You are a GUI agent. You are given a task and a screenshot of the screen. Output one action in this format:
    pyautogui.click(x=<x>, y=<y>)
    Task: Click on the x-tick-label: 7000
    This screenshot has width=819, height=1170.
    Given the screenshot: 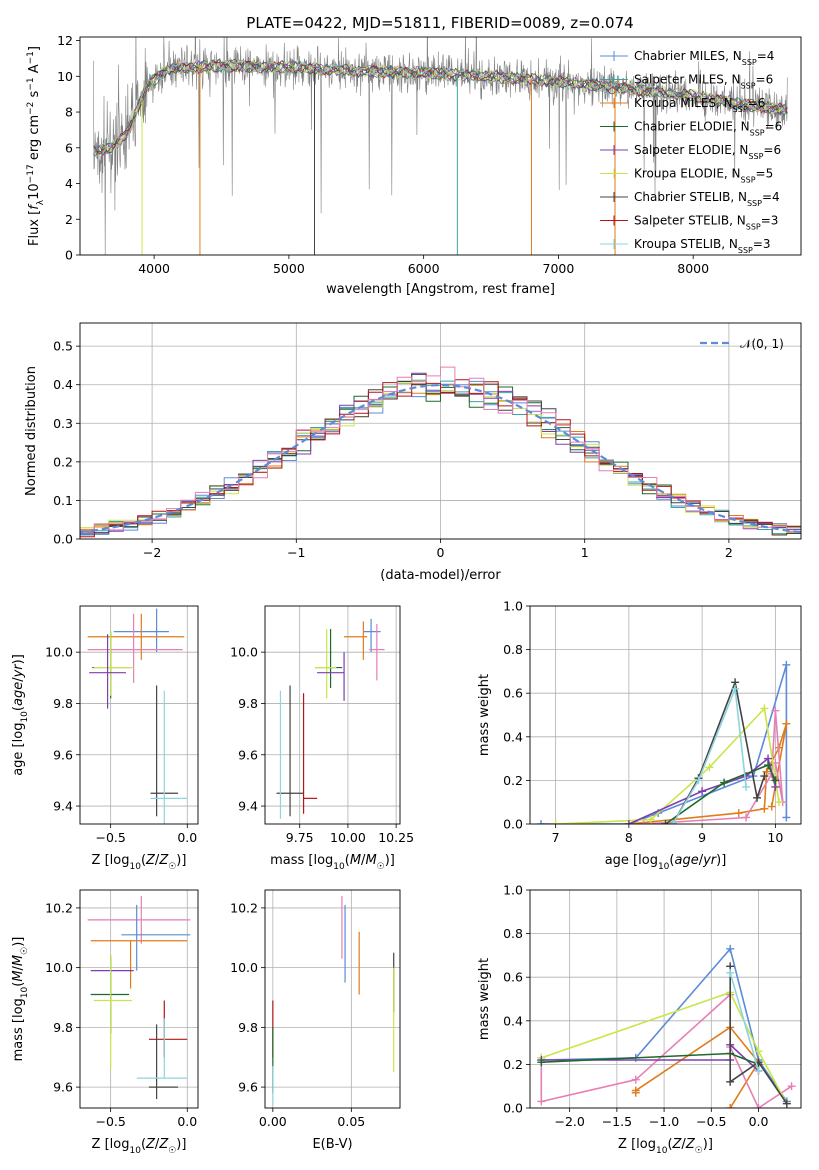 What is the action you would take?
    pyautogui.click(x=559, y=268)
    